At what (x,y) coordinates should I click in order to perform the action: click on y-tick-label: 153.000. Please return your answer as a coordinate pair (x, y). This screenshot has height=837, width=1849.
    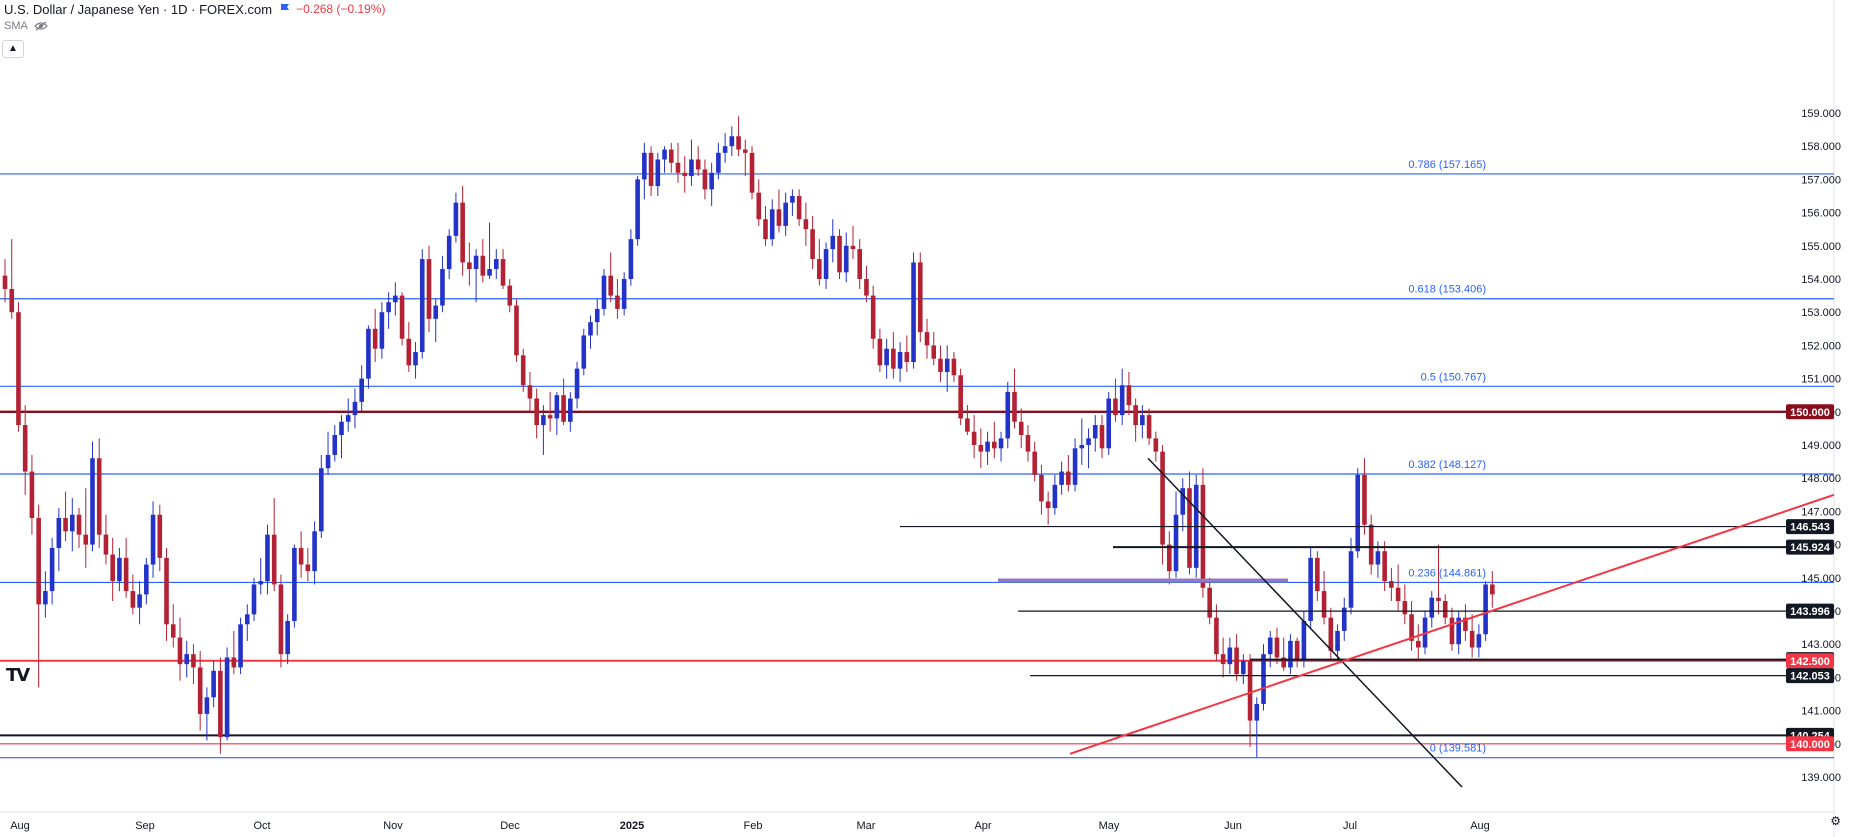
    Looking at the image, I should click on (1821, 313).